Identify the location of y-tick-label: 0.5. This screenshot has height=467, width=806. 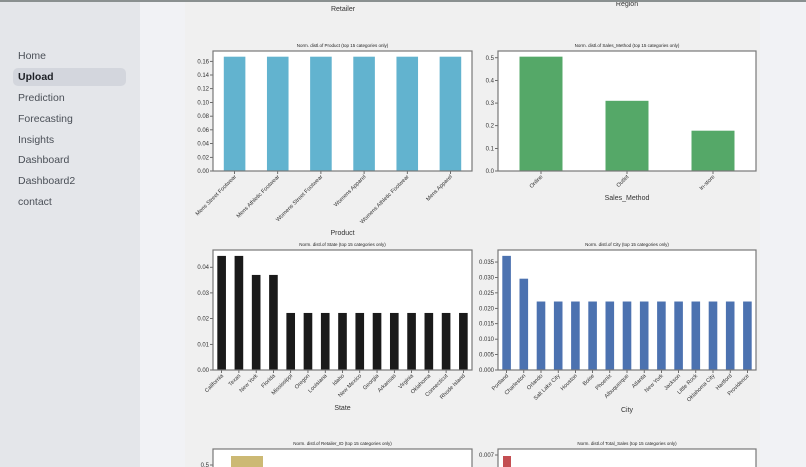
(490, 59).